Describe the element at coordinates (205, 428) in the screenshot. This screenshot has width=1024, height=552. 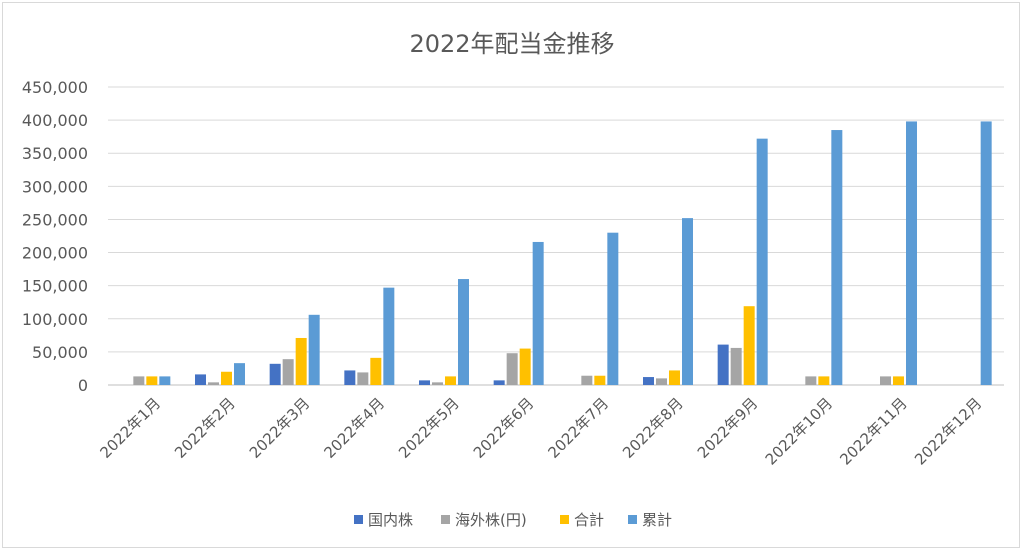
I see `x-tick-label: 2022年2月` at that location.